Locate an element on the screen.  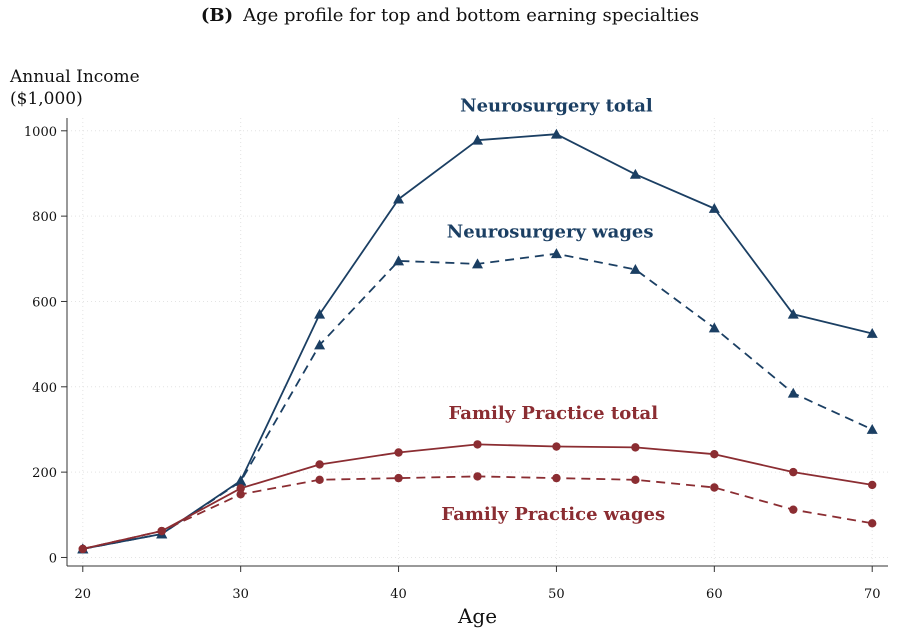
series-line is located at coordinates (477, 496).